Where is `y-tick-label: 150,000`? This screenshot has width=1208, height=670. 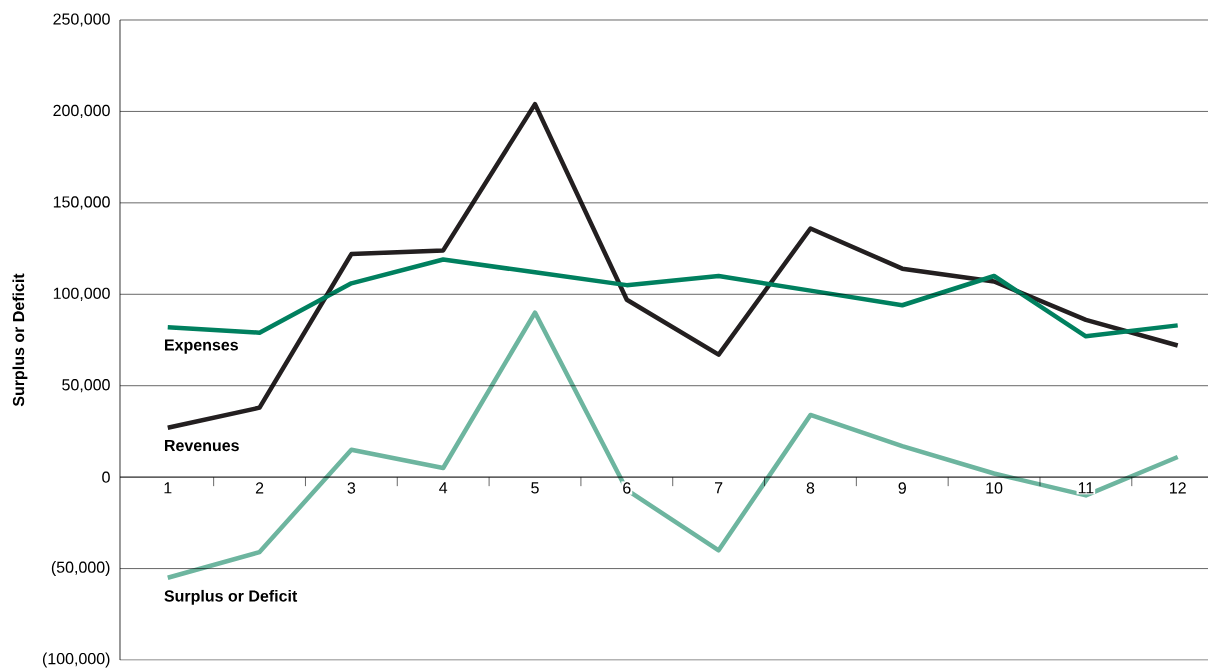 y-tick-label: 150,000 is located at coordinates (81, 203).